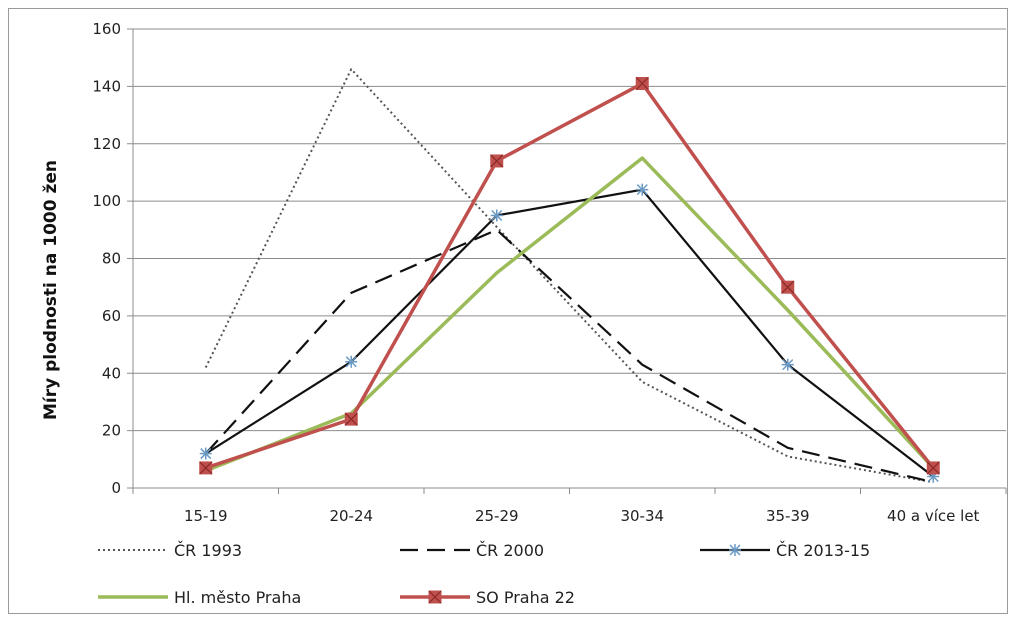 The height and width of the screenshot is (617, 1011). I want to click on legend-label: Hl. město Praha, so click(237, 597).